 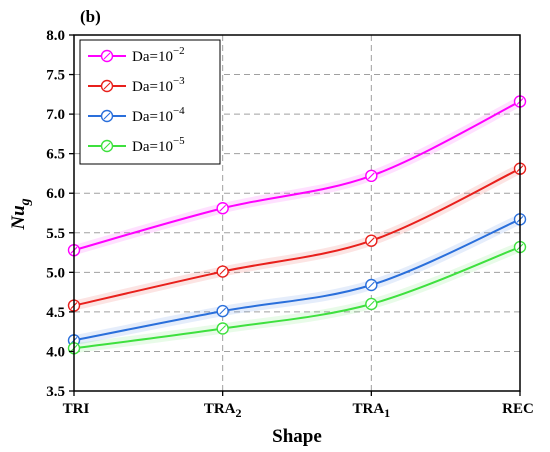 I want to click on y-axis-title: Nug, so click(x=20, y=214).